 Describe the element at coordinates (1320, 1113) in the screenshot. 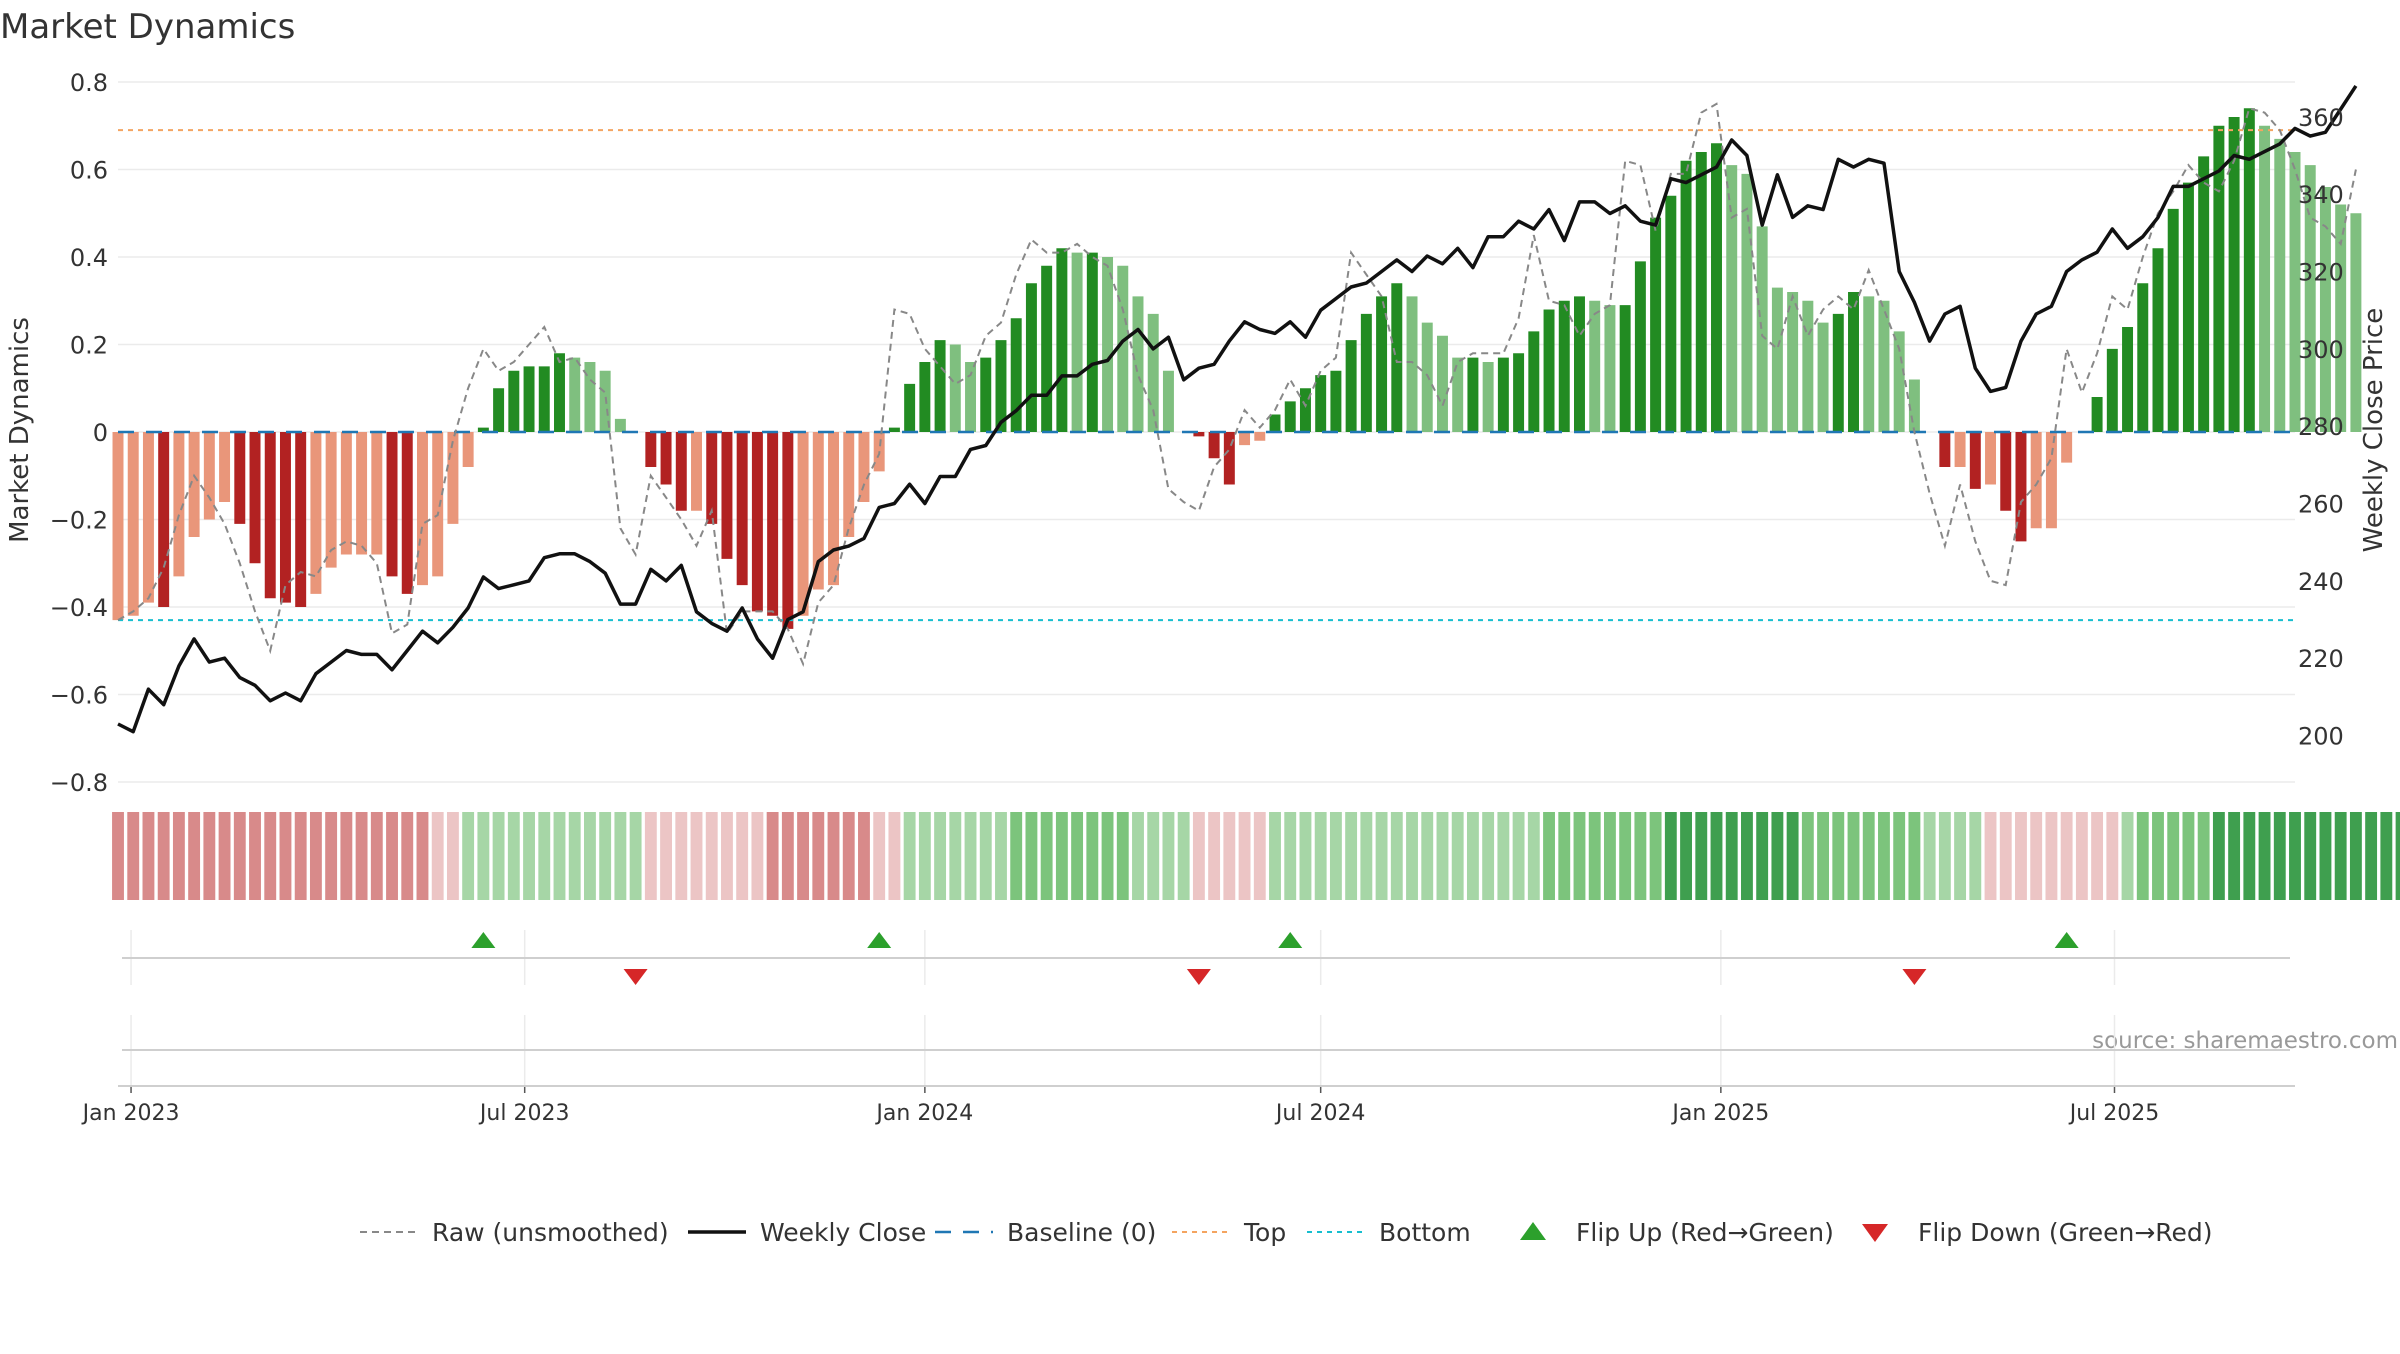

I see `x-tick-label: Jul 2024` at that location.